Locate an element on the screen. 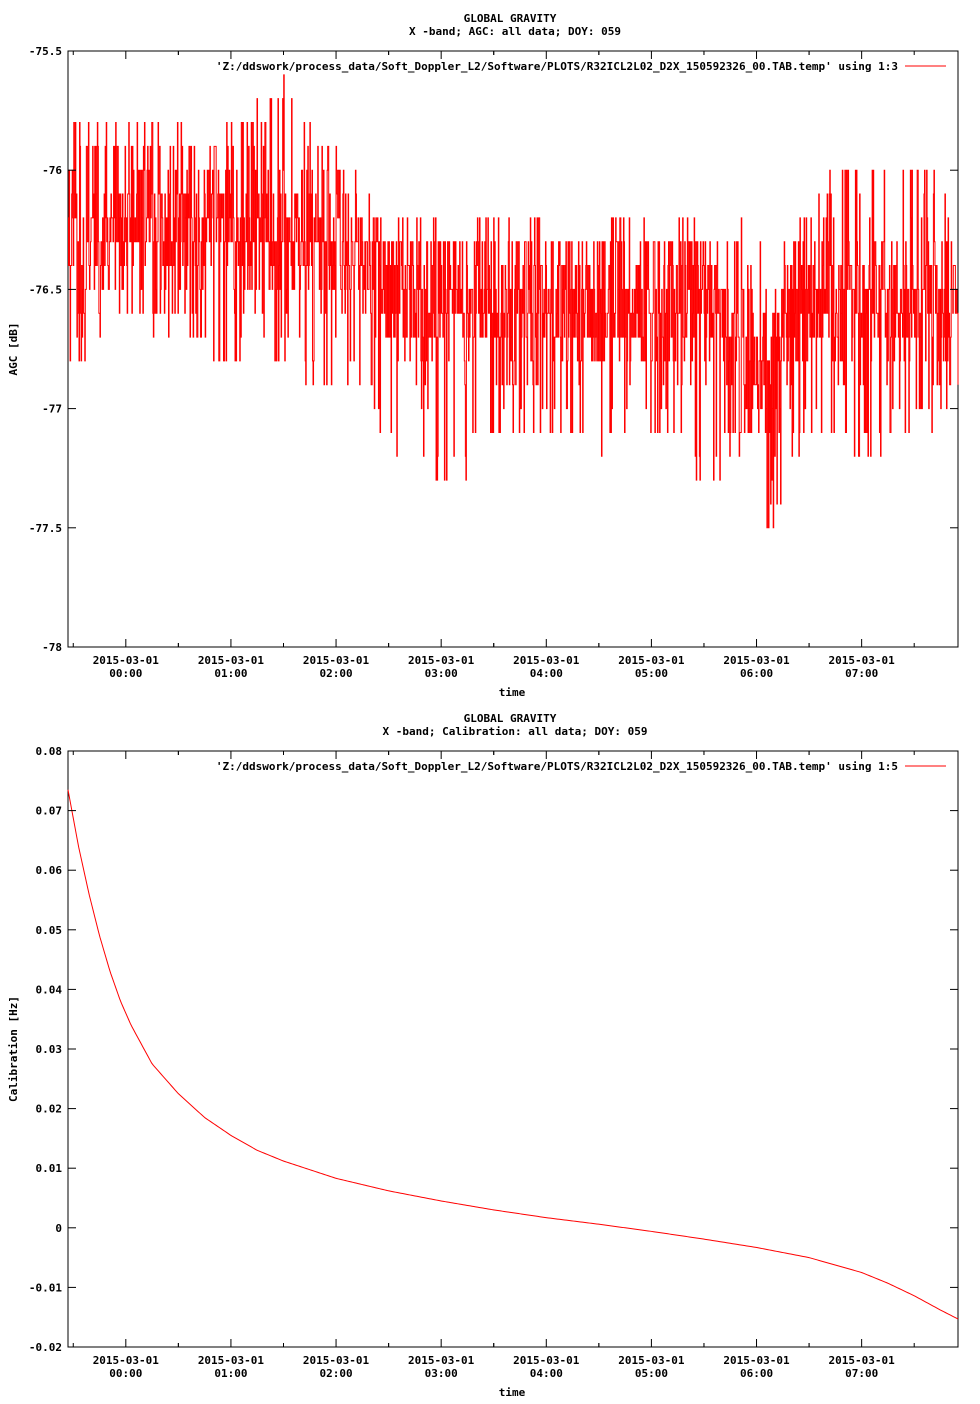 Image resolution: width=980 pixels, height=1404 pixels. c2-xtick-time: 03:00 is located at coordinates (441, 1373).